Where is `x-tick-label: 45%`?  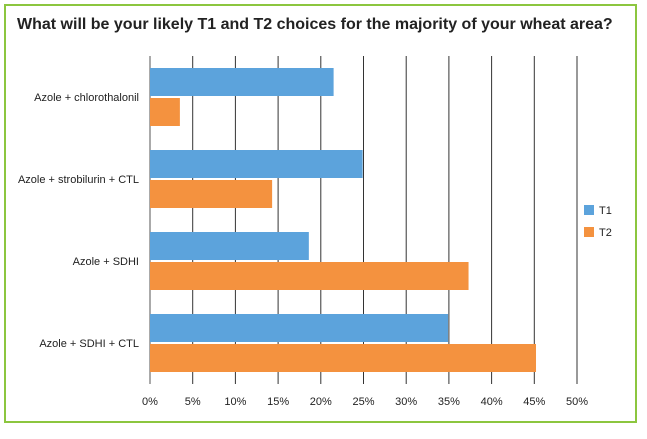 x-tick-label: 45% is located at coordinates (534, 402).